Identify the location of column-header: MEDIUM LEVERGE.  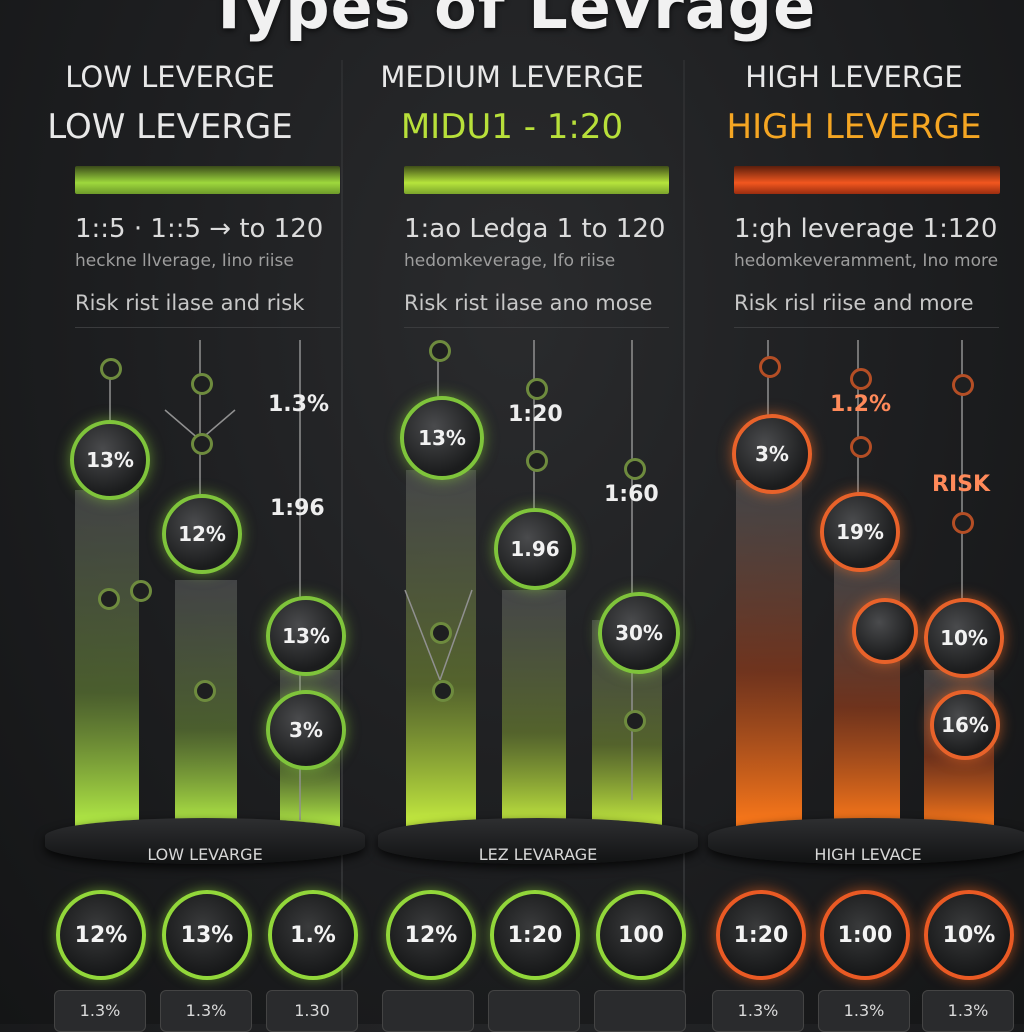
(512, 77).